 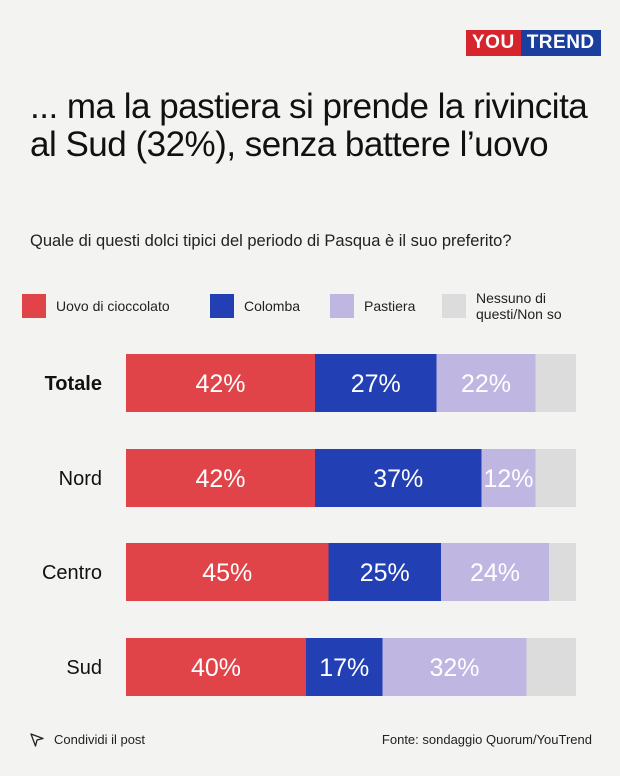 What do you see at coordinates (390, 306) in the screenshot?
I see `legend-label: Pastiera` at bounding box center [390, 306].